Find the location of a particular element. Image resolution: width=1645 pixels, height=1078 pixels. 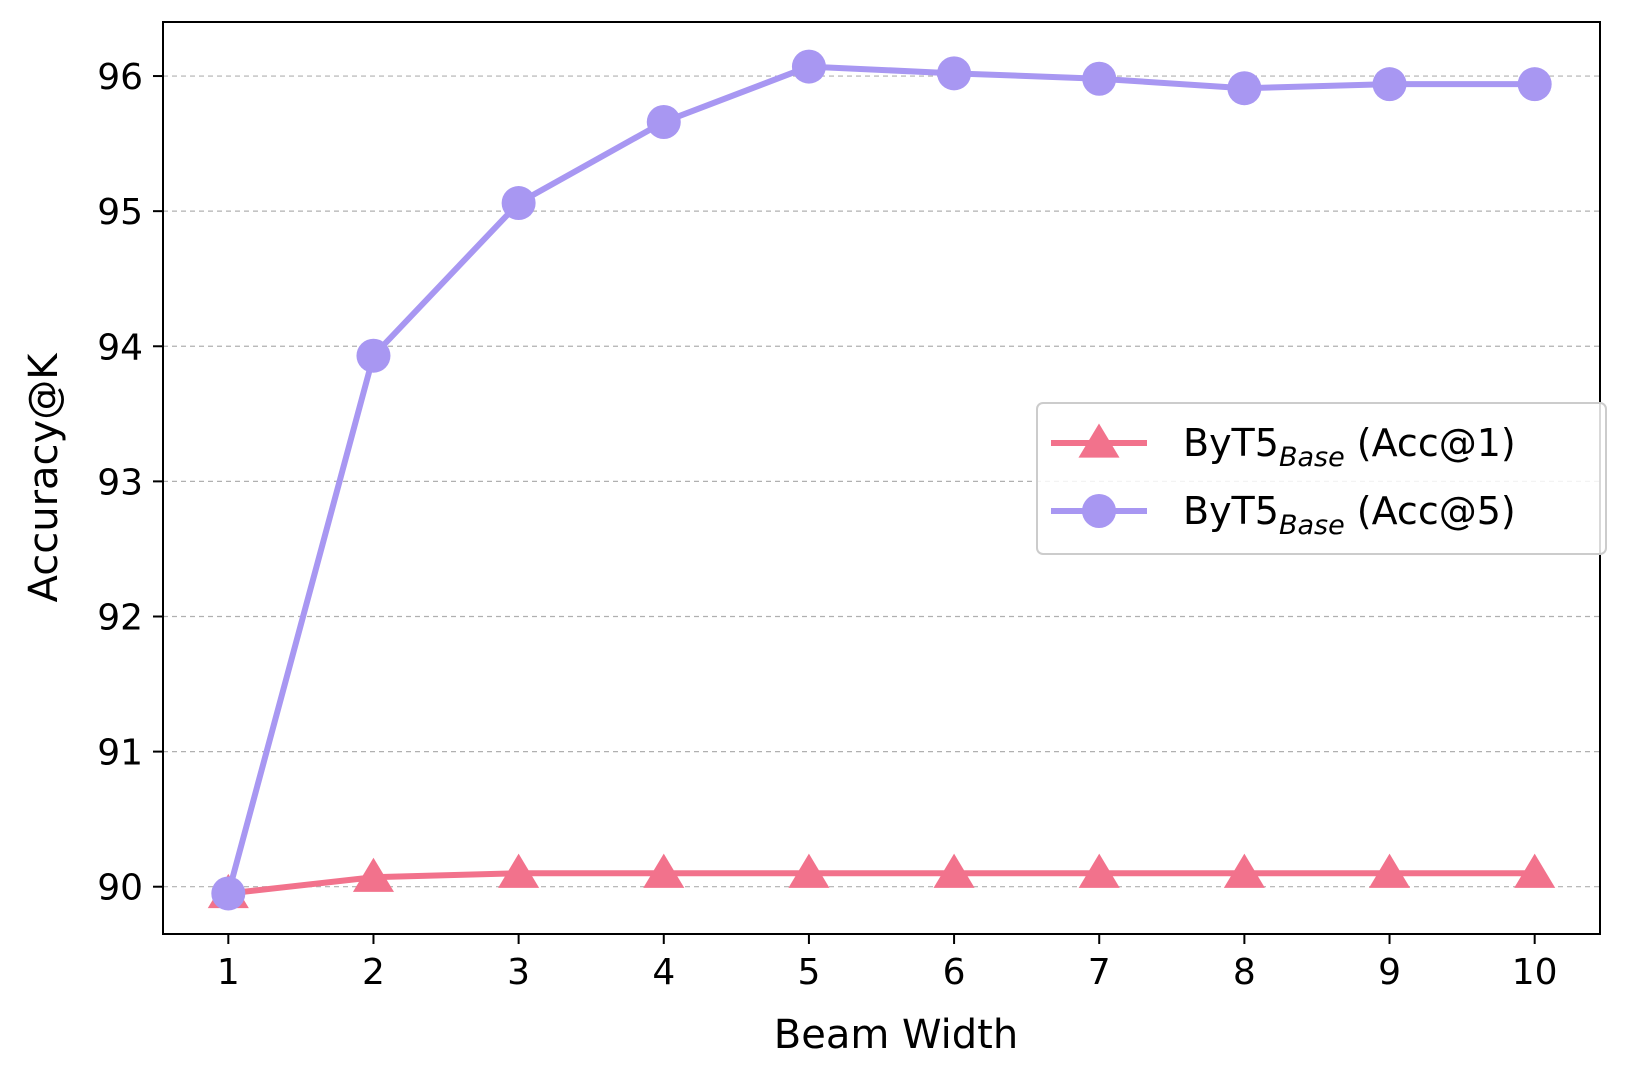

y-tick-label-4: 94 is located at coordinates (120, 347).